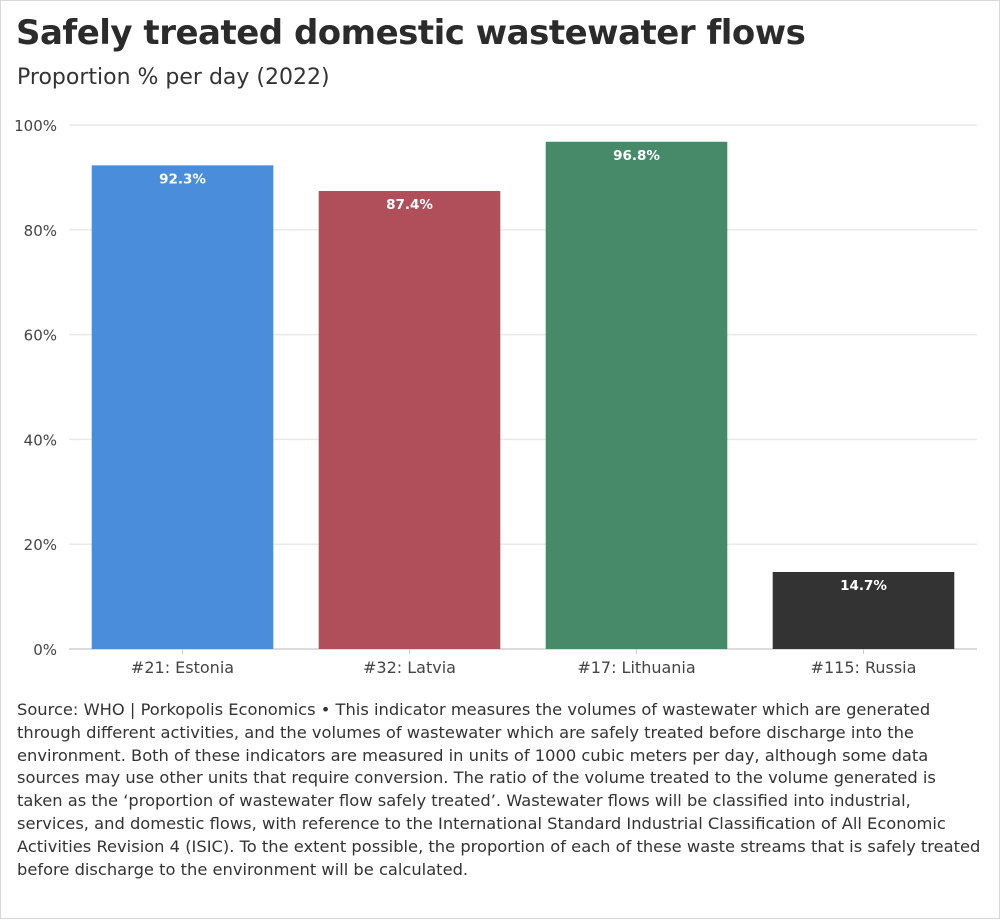 Image resolution: width=1002 pixels, height=921 pixels. Describe the element at coordinates (182, 667) in the screenshot. I see `x-tick-label: #21: Estonia` at that location.